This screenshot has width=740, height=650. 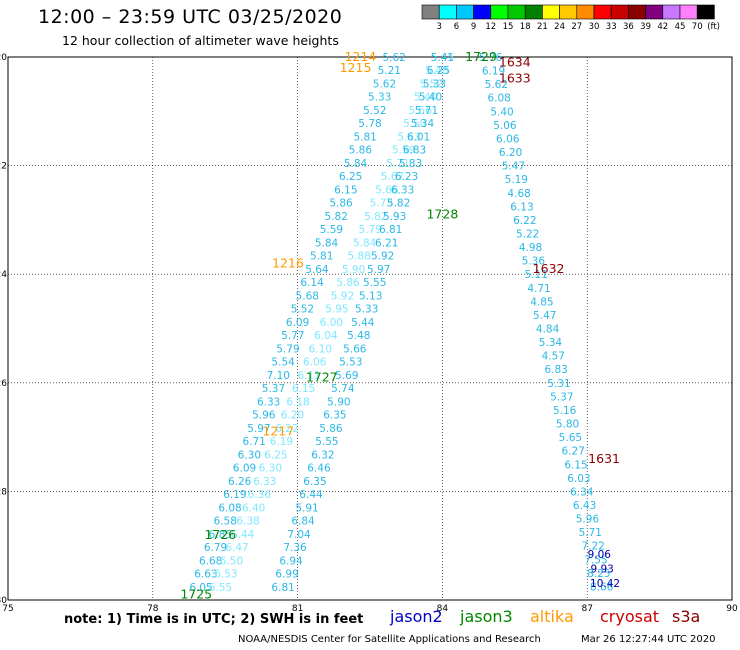 I want to click on swh-value: 5.79, so click(x=370, y=230).